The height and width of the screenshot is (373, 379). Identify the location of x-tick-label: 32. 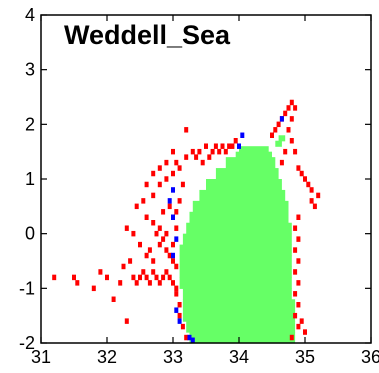
(107, 357).